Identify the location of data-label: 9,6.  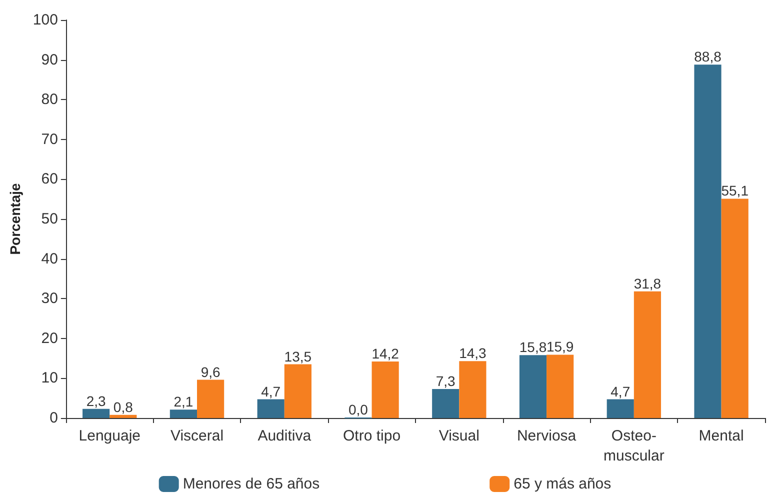
(210, 372).